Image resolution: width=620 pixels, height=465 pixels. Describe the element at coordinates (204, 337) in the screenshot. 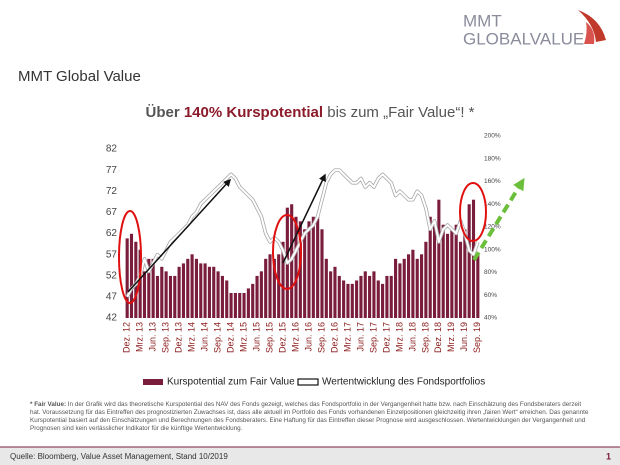

I see `x-tick-label: Jun. 14` at that location.